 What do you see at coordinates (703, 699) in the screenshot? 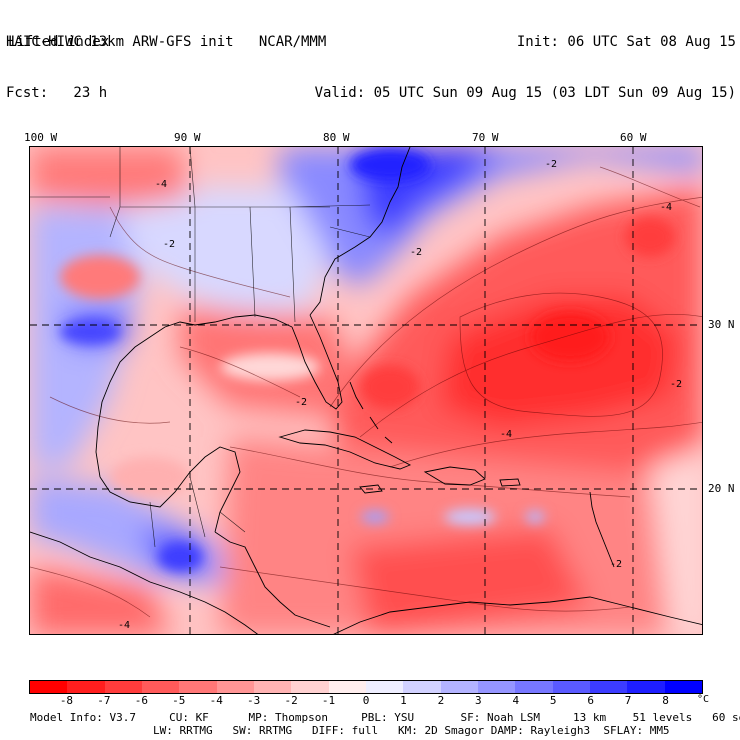
I see `colorbar-unit: °C` at bounding box center [703, 699].